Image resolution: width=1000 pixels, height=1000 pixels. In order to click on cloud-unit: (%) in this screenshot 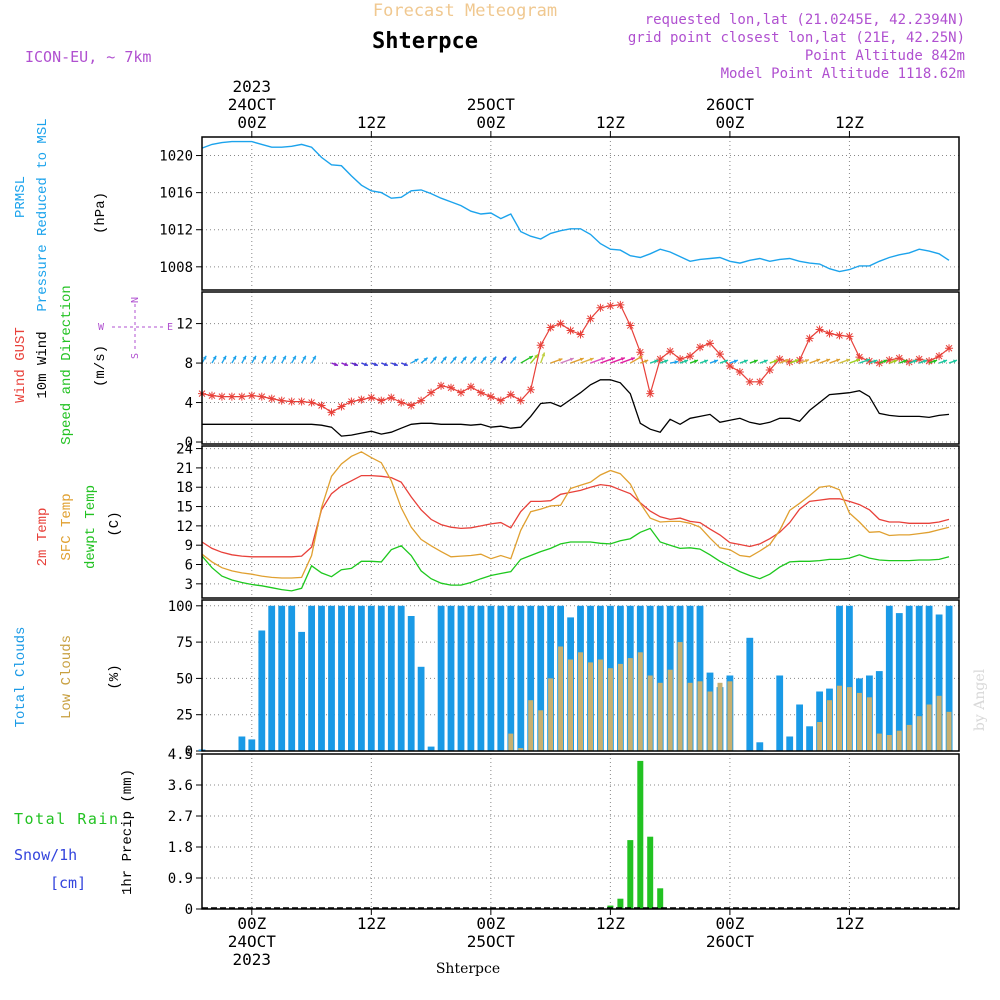, I will do `click(115, 676)`.